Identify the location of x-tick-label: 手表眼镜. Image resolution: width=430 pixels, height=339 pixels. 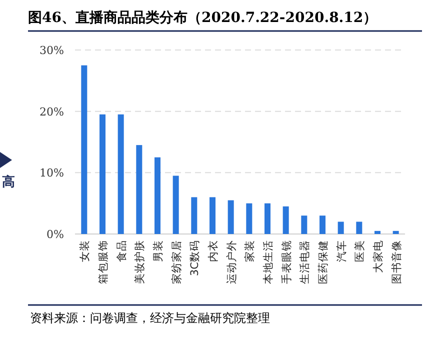
(286, 262).